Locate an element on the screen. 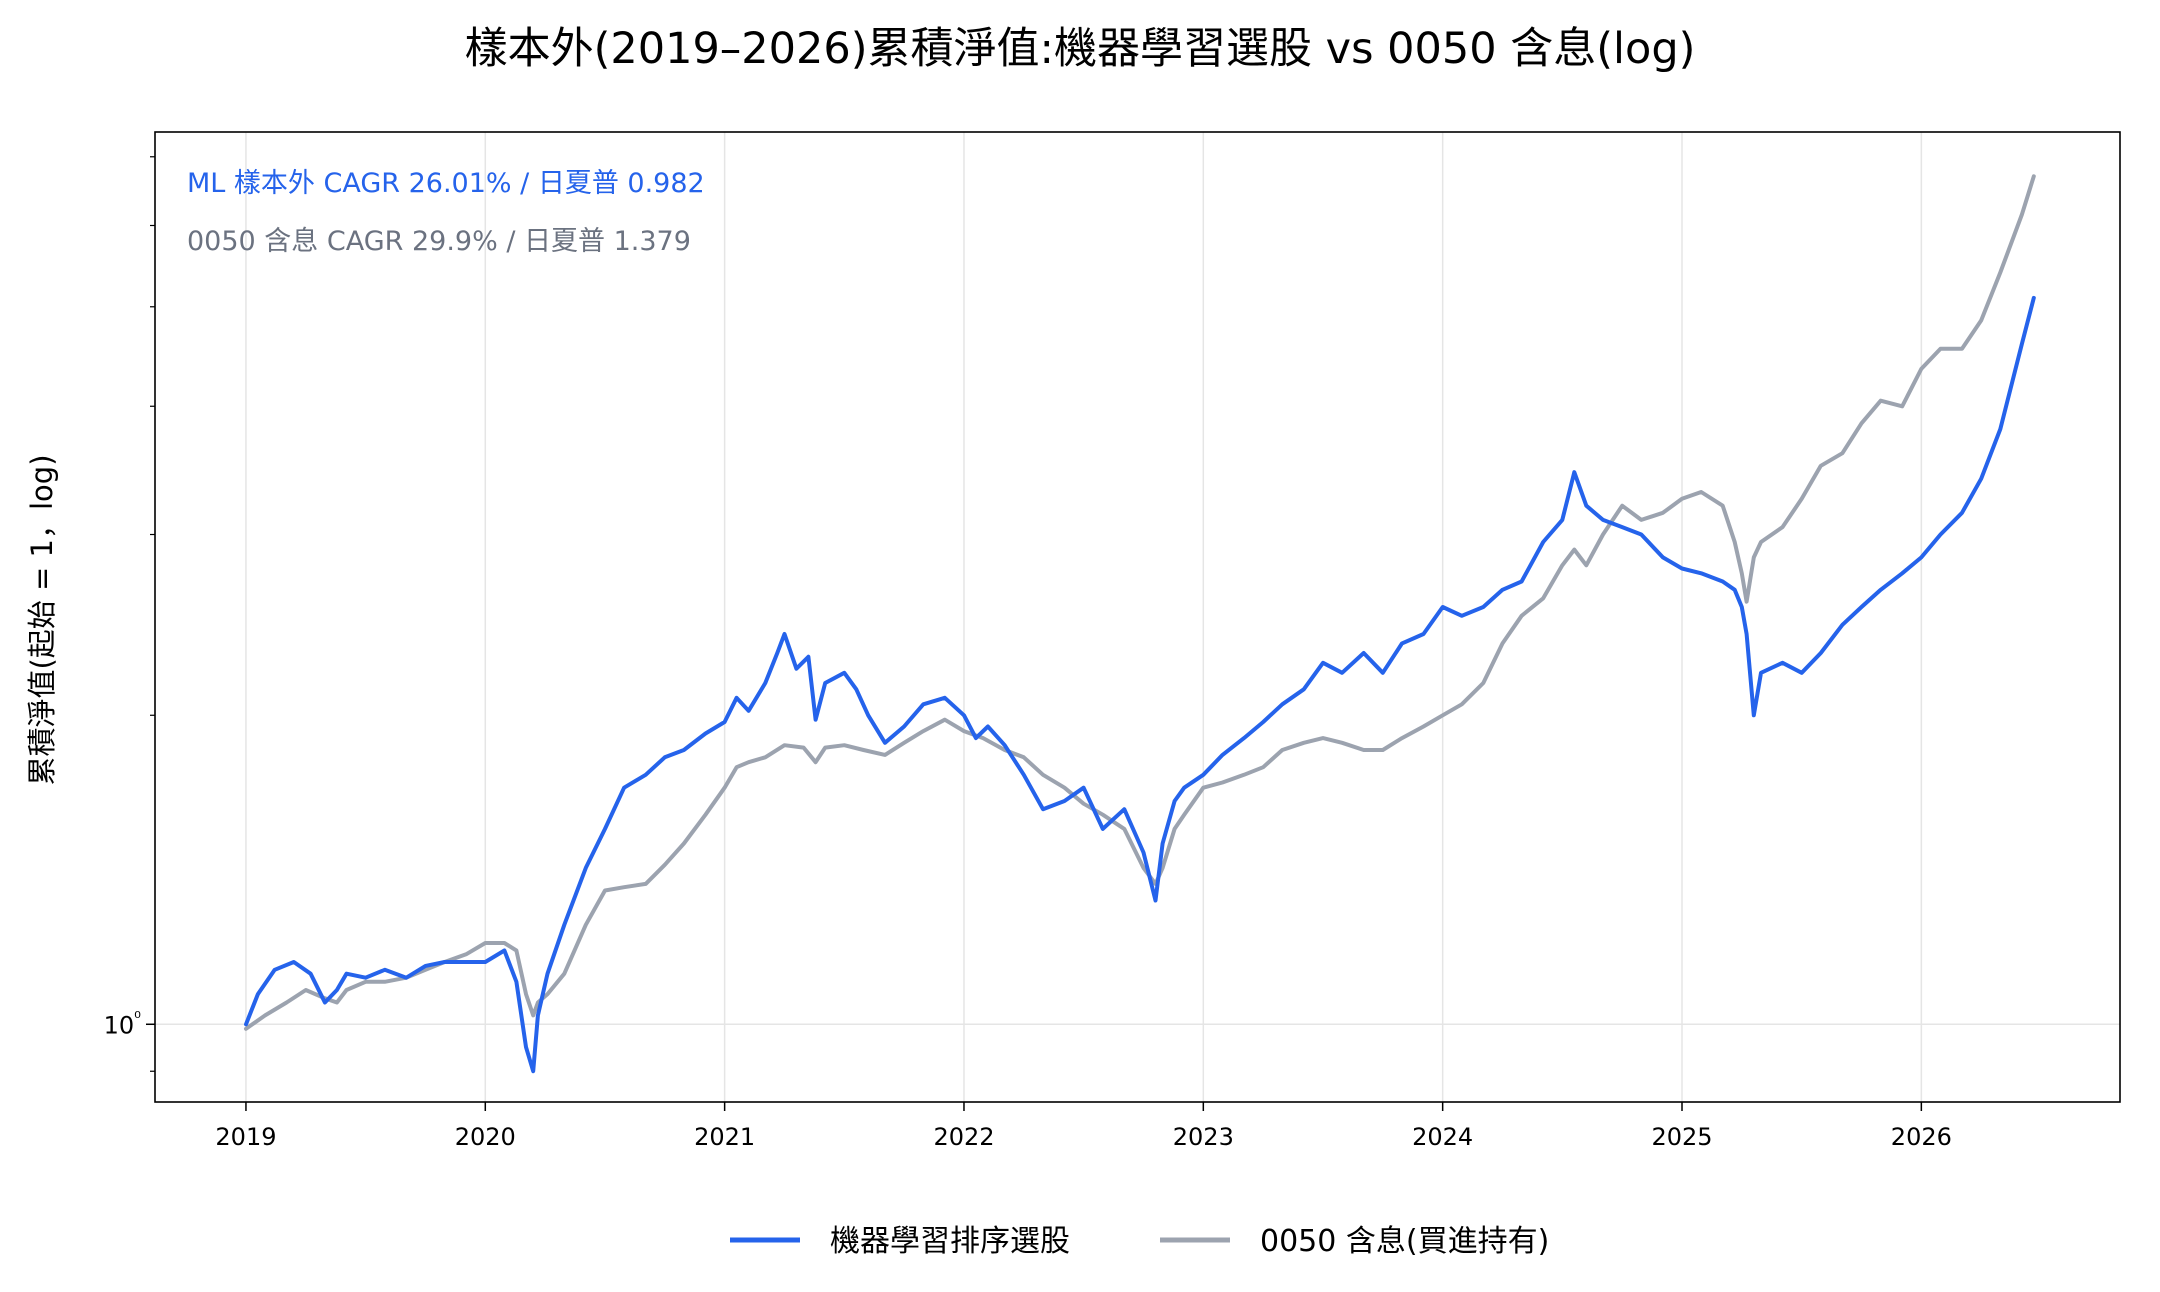  legend-label: 機器學習排序選股 is located at coordinates (950, 1241).